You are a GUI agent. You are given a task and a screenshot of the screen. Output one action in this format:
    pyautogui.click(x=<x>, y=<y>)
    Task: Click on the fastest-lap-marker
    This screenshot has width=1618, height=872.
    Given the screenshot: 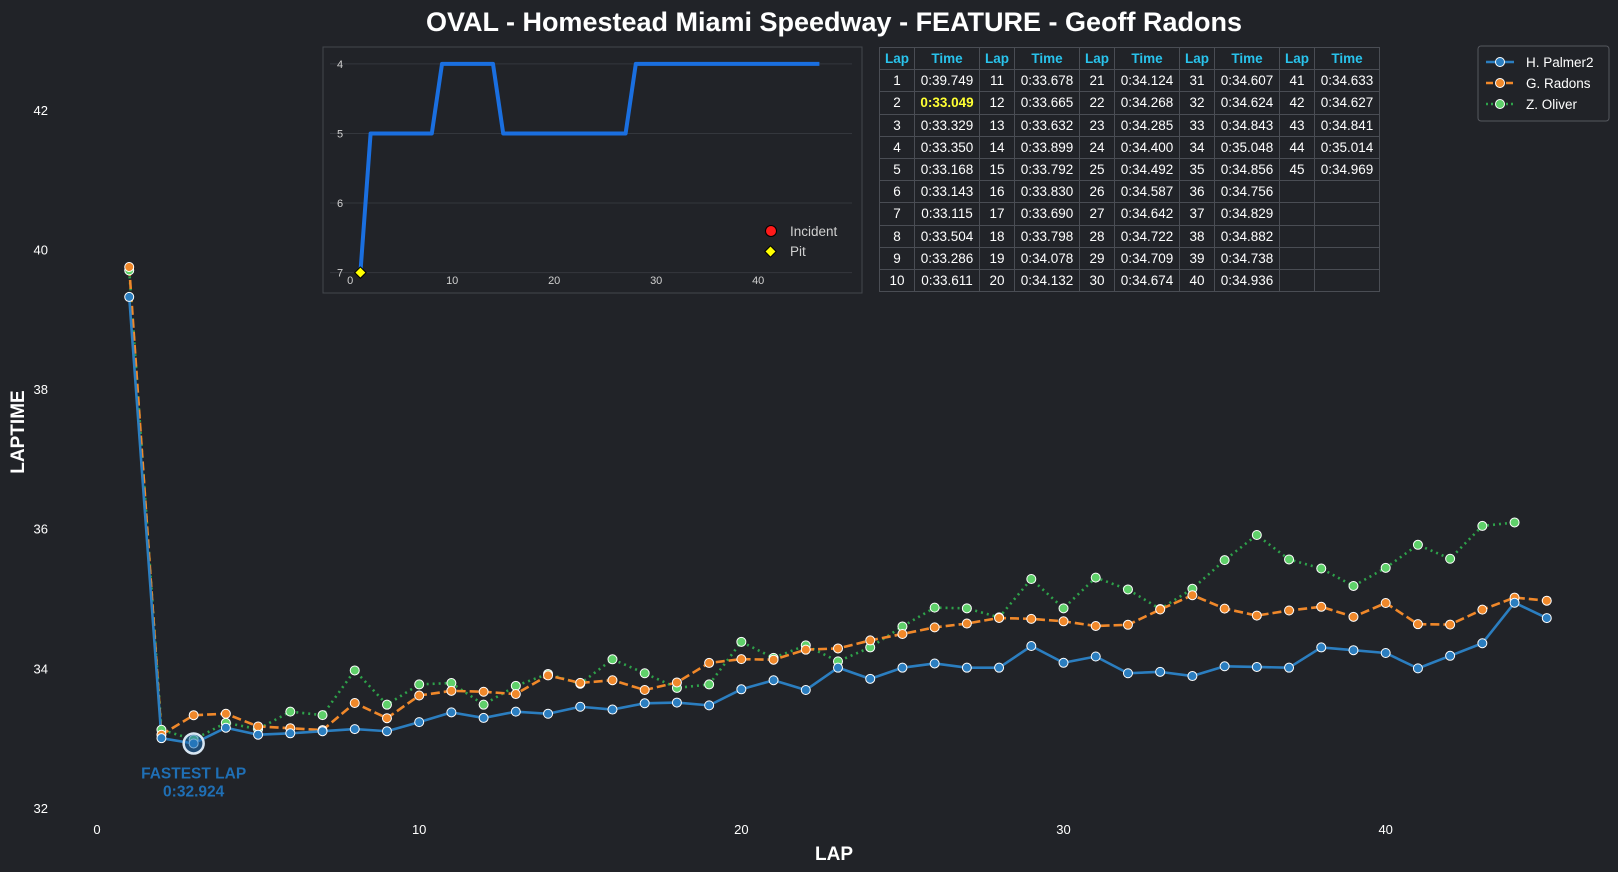 What is the action you would take?
    pyautogui.click(x=193, y=743)
    